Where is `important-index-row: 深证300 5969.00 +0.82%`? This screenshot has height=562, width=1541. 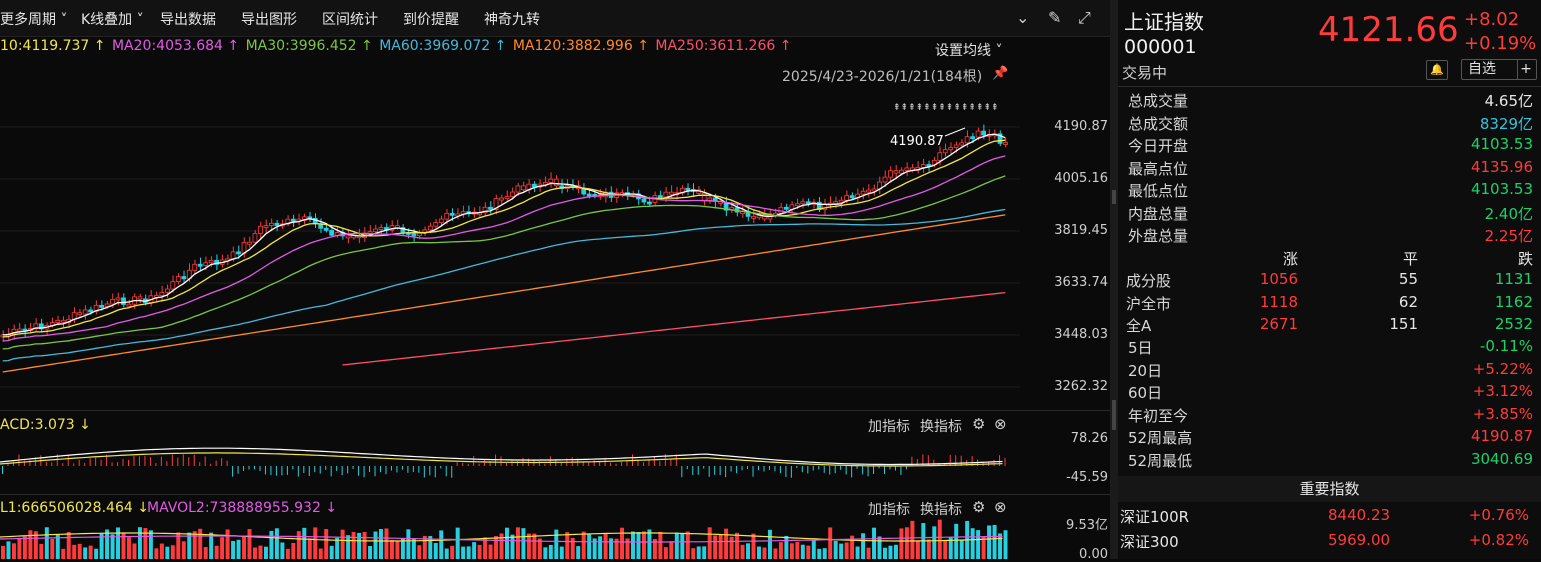
important-index-row: 深证300 5969.00 +0.82% is located at coordinates (1329, 543).